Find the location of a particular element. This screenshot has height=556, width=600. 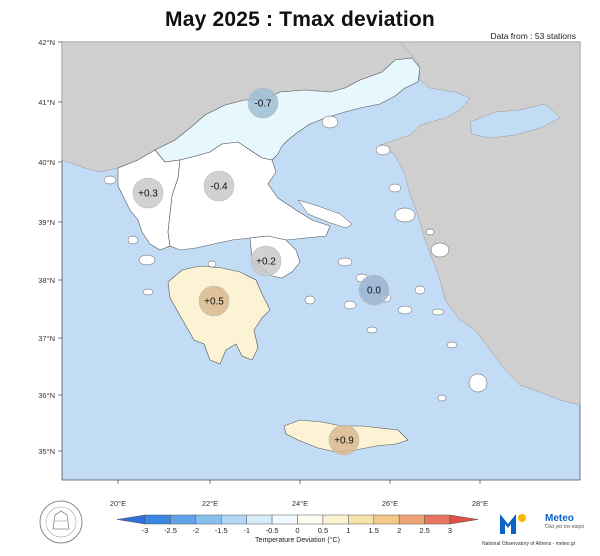

lon-label: 28°E is located at coordinates (480, 503).